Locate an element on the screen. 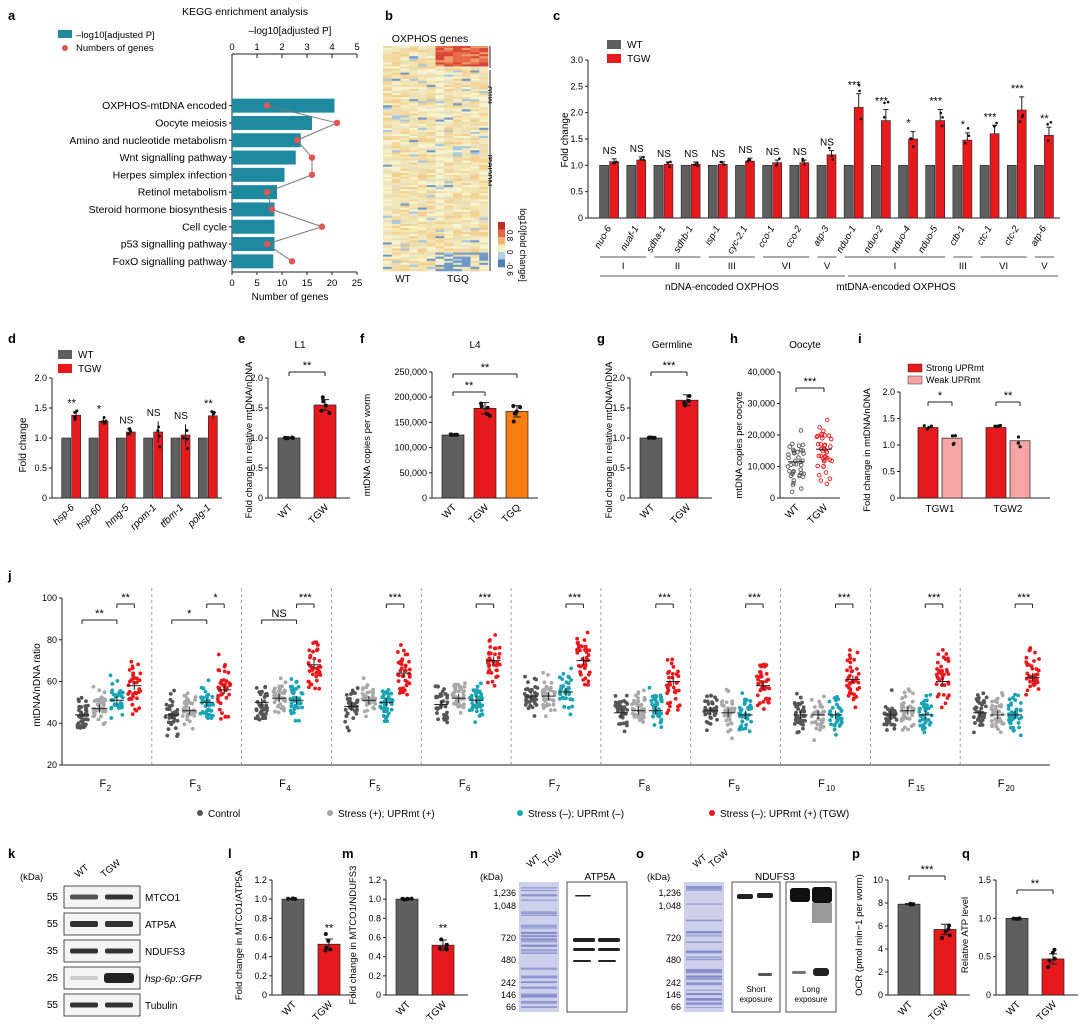  n-blot-band is located at coordinates (607, 961).